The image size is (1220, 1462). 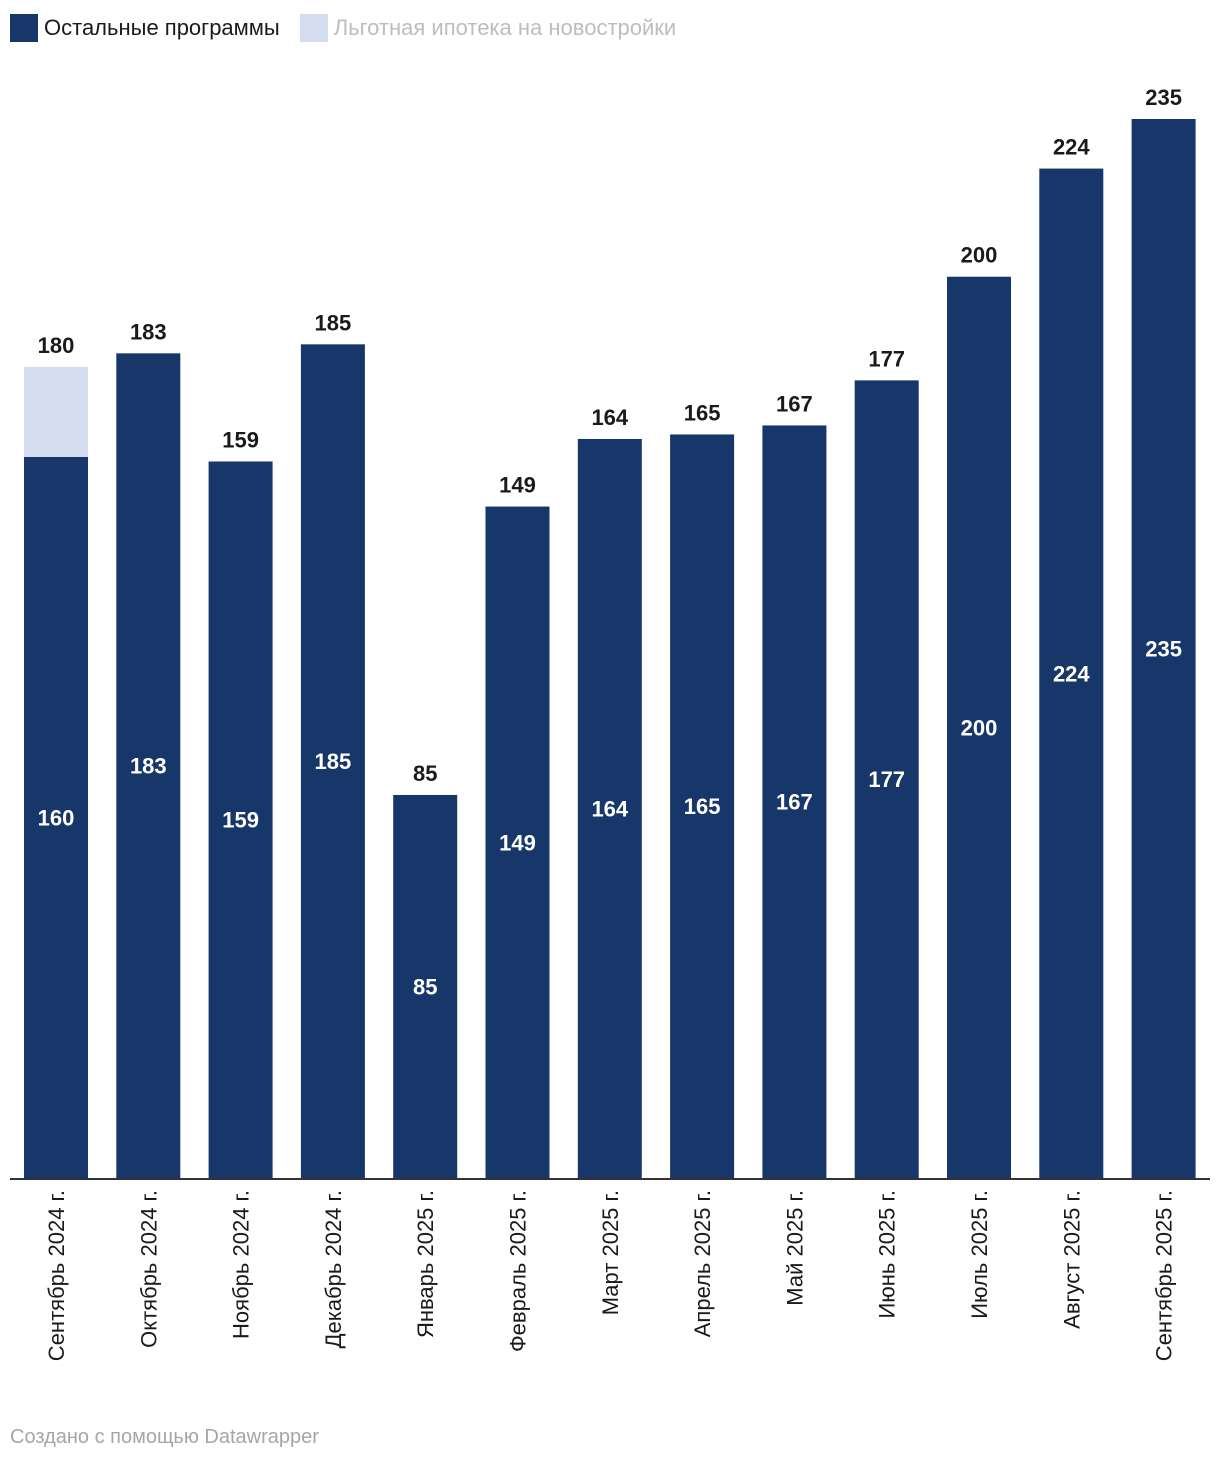 I want to click on bar-total-label: 159, so click(x=240, y=439).